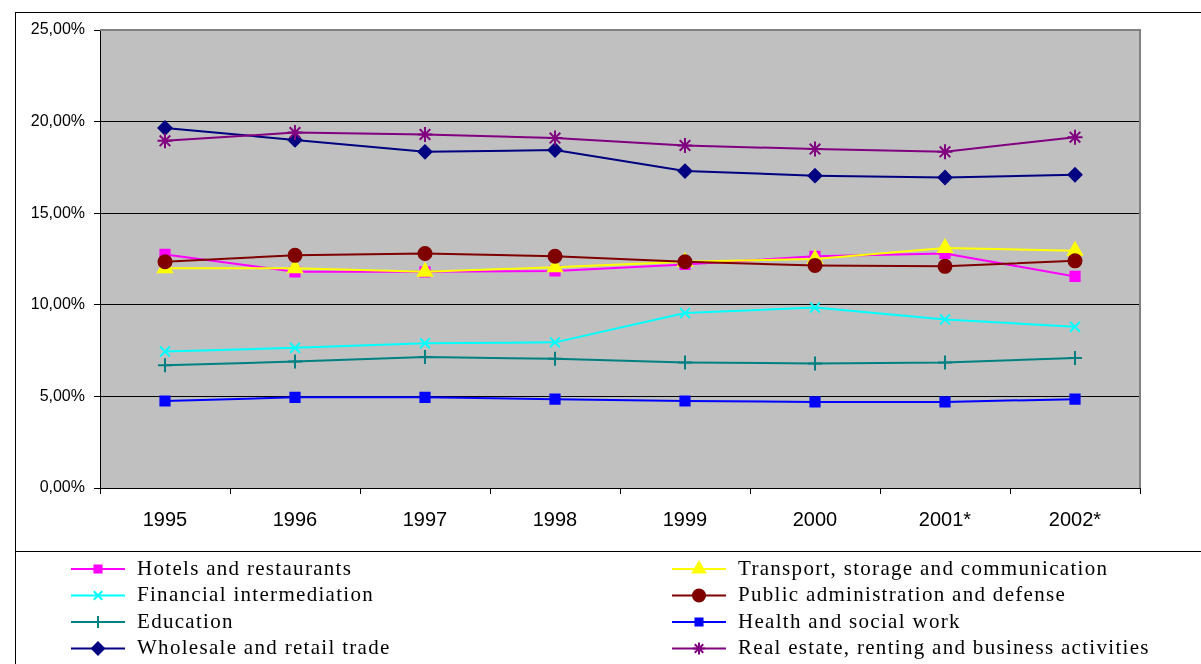  I want to click on x-tick-label: 2000, so click(815, 518).